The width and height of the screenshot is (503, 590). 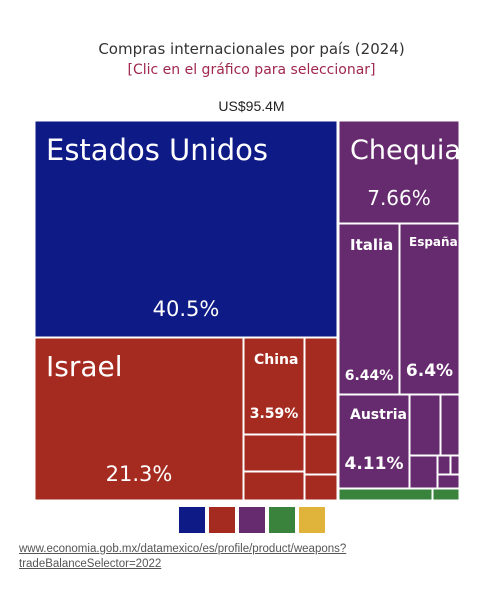 I want to click on tile-value-chequia: 7.66%, so click(x=399, y=198).